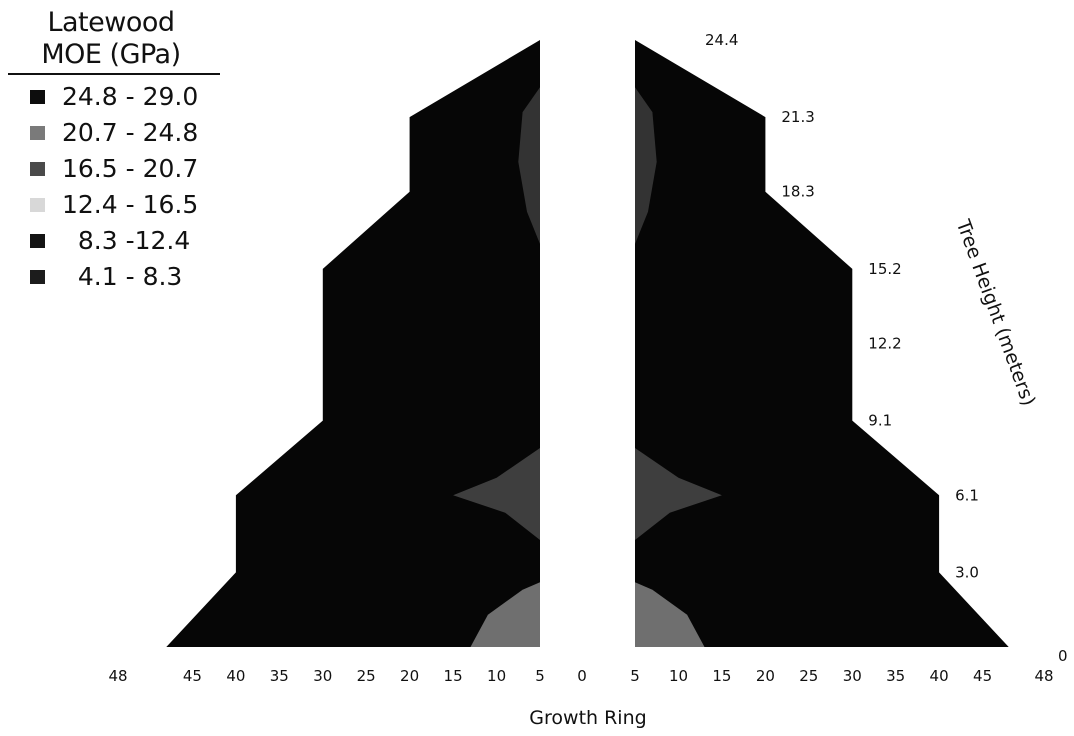  What do you see at coordinates (279, 676) in the screenshot?
I see `x-tick-label-left: 35` at bounding box center [279, 676].